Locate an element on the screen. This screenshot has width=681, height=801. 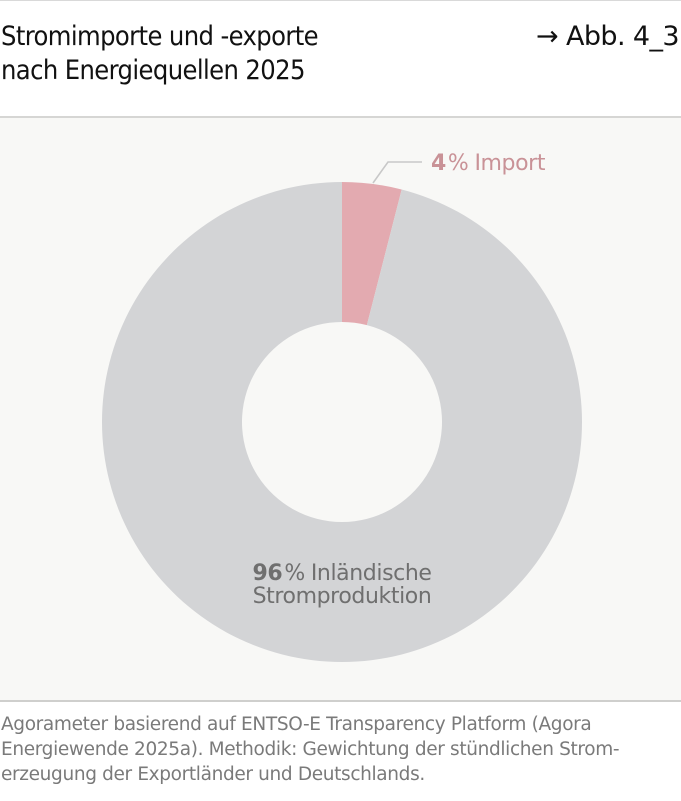
domestic-label: 96% Inländische is located at coordinates (341, 573).